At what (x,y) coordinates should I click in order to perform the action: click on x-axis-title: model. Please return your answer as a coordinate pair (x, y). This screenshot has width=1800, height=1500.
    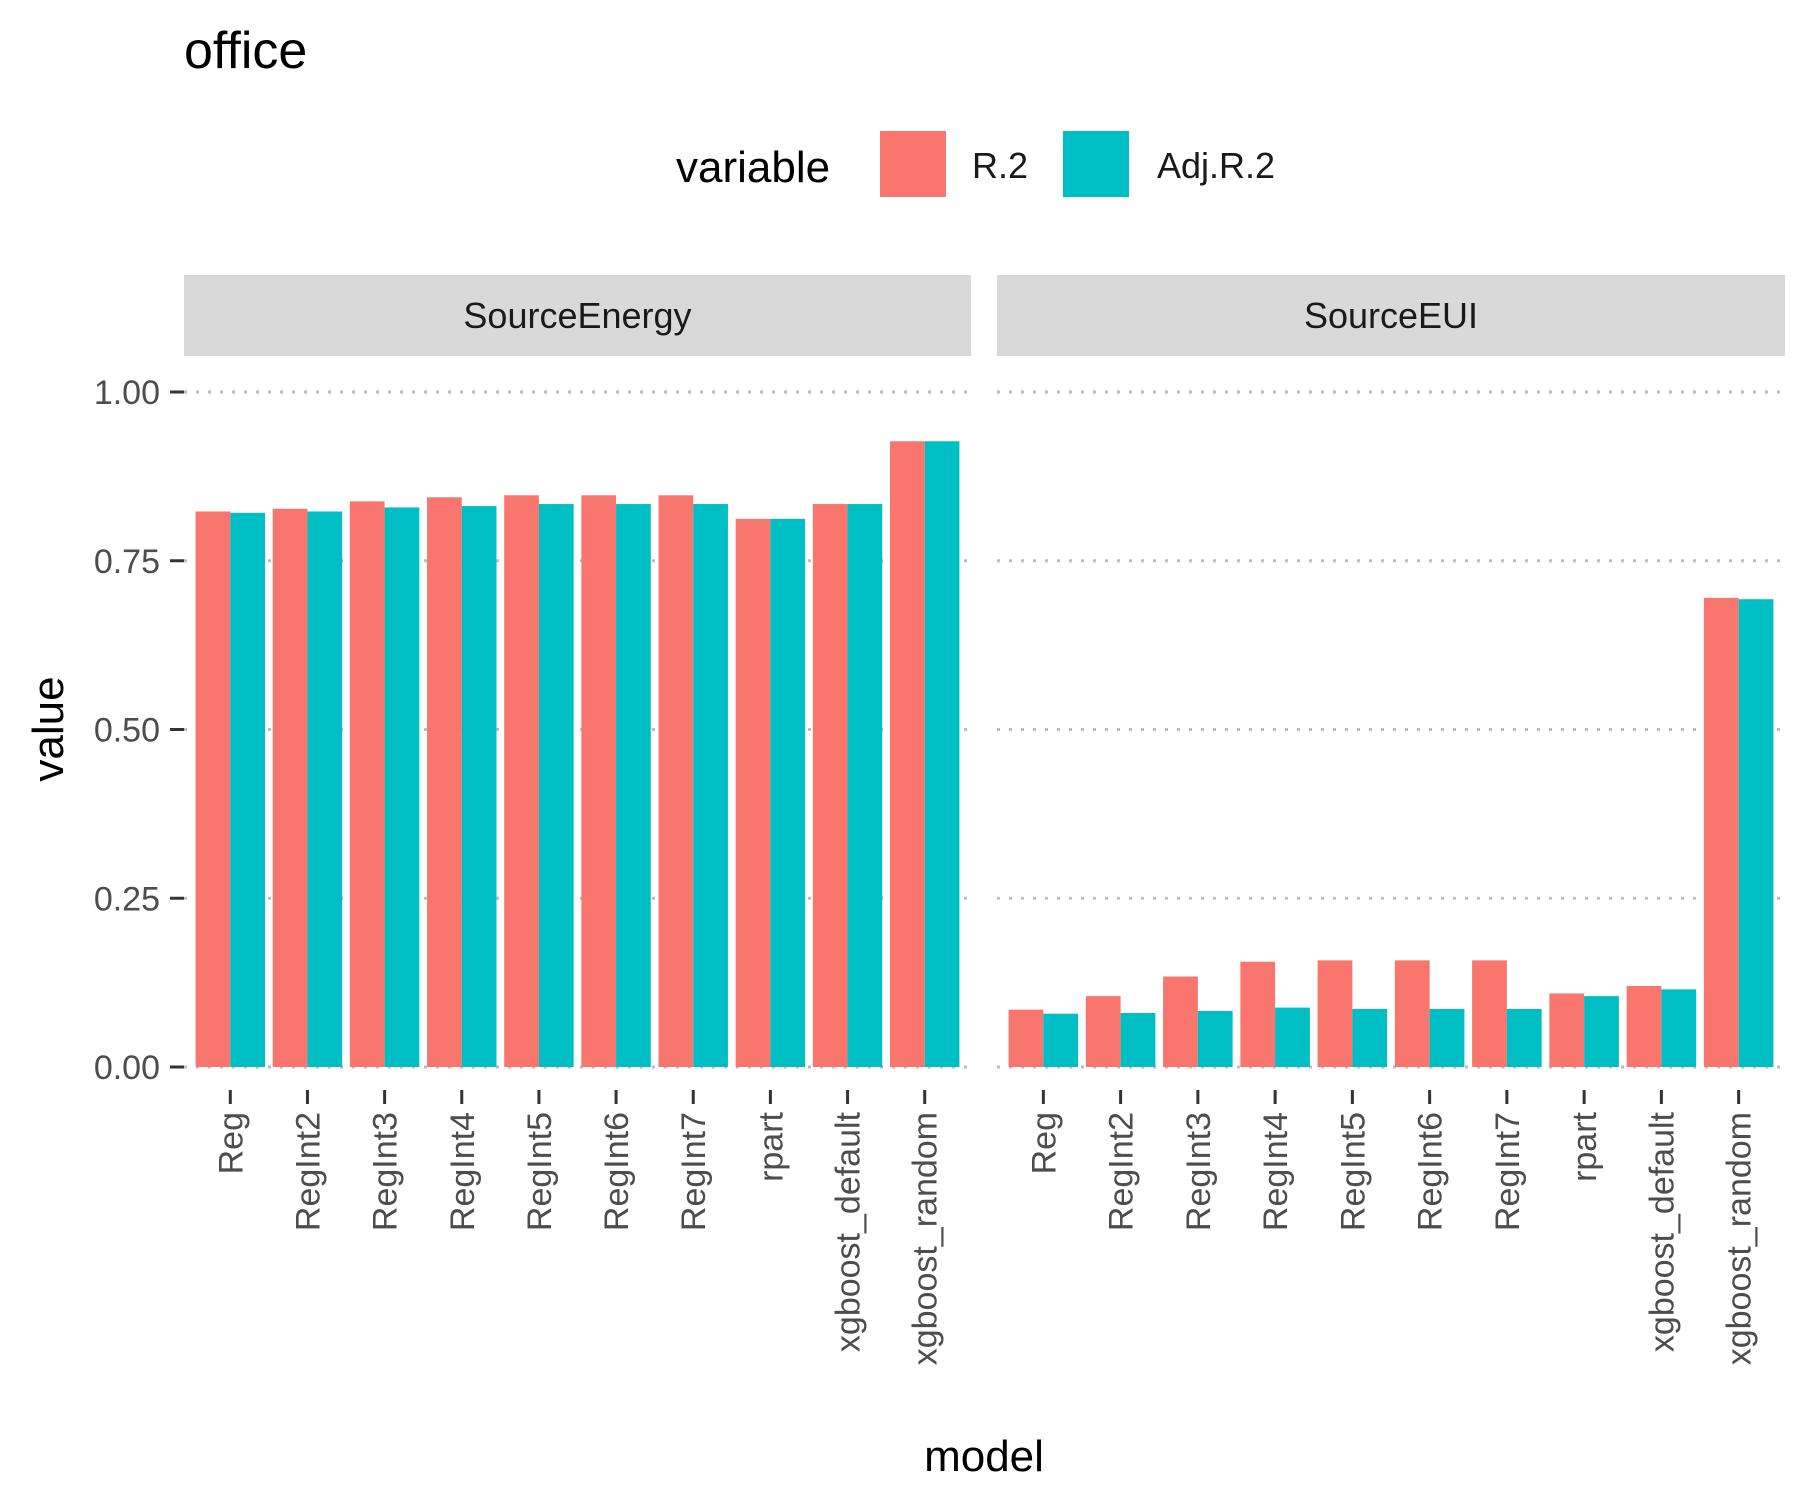
    Looking at the image, I should click on (984, 1456).